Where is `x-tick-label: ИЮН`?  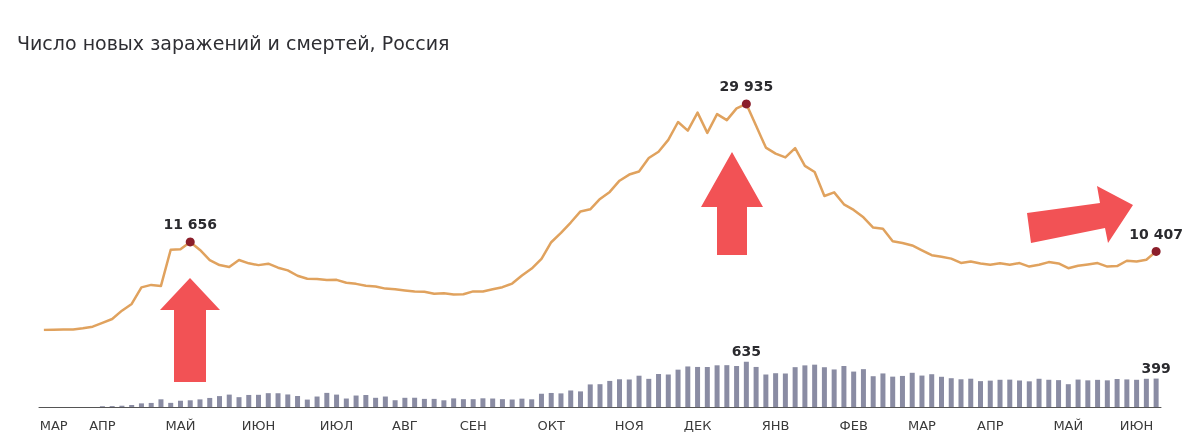
x-tick-label: ИЮН is located at coordinates (258, 425).